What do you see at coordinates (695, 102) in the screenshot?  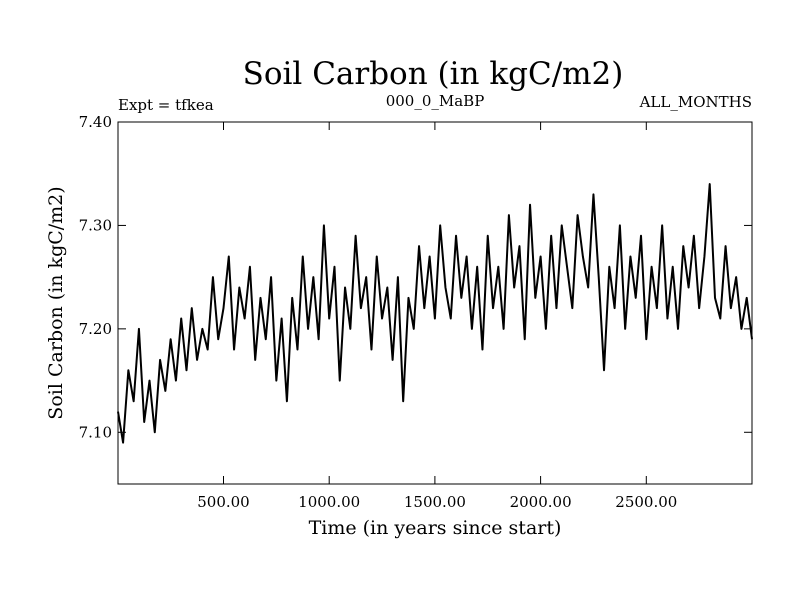 I see `months-label: ALL_MONTHS` at bounding box center [695, 102].